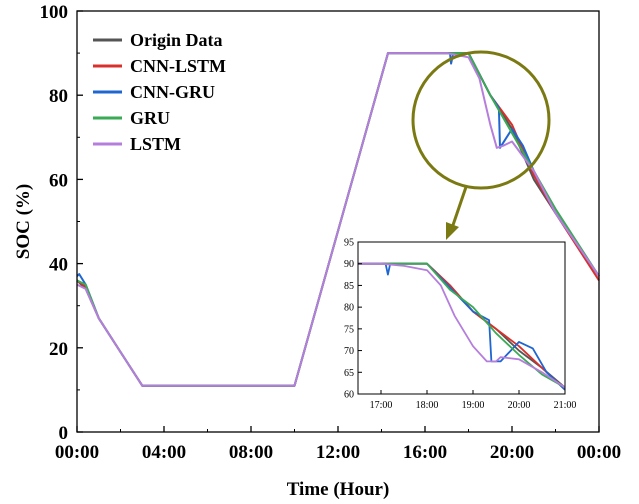 The height and width of the screenshot is (504, 639). What do you see at coordinates (349, 395) in the screenshot?
I see `inset-y-tick-label: 60` at bounding box center [349, 395].